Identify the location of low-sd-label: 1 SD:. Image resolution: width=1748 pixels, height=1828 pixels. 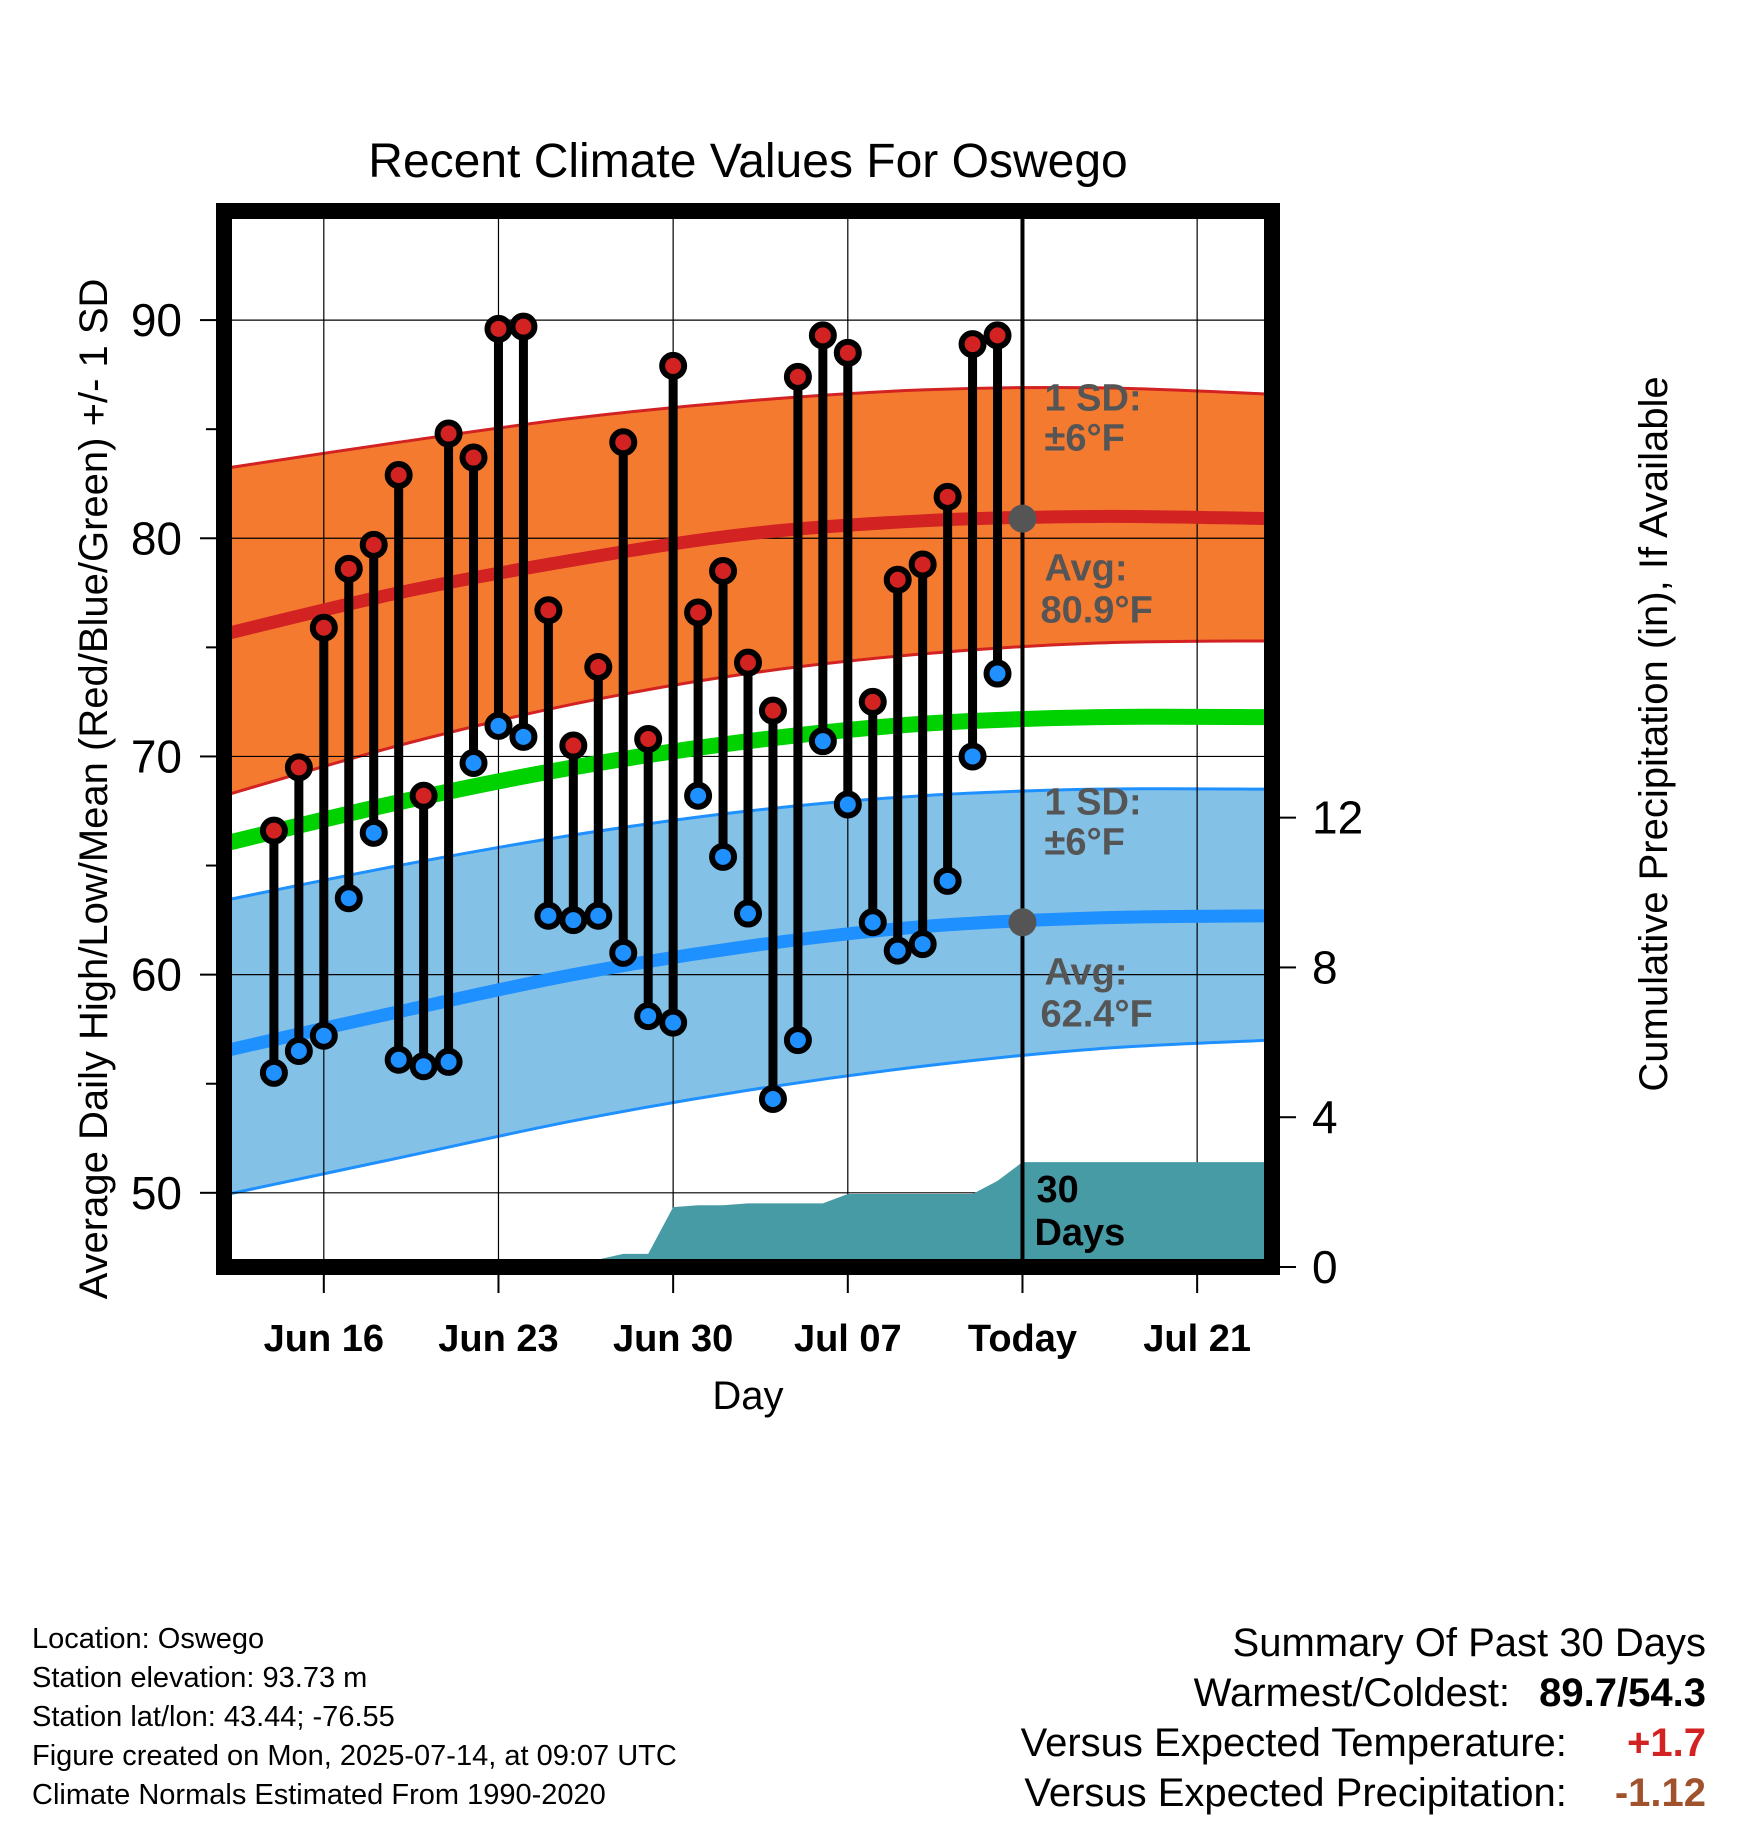
(1092, 802).